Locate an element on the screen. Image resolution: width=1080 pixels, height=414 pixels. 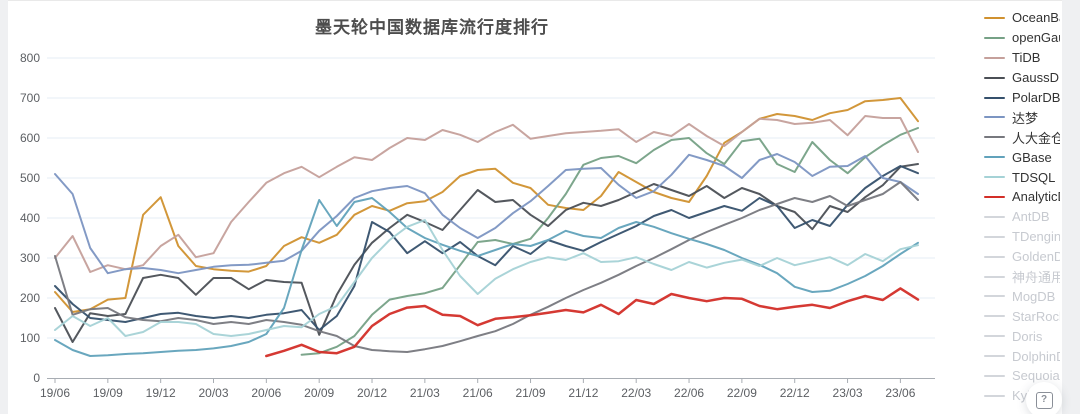
legend-label: PolarDB is located at coordinates (1036, 97).